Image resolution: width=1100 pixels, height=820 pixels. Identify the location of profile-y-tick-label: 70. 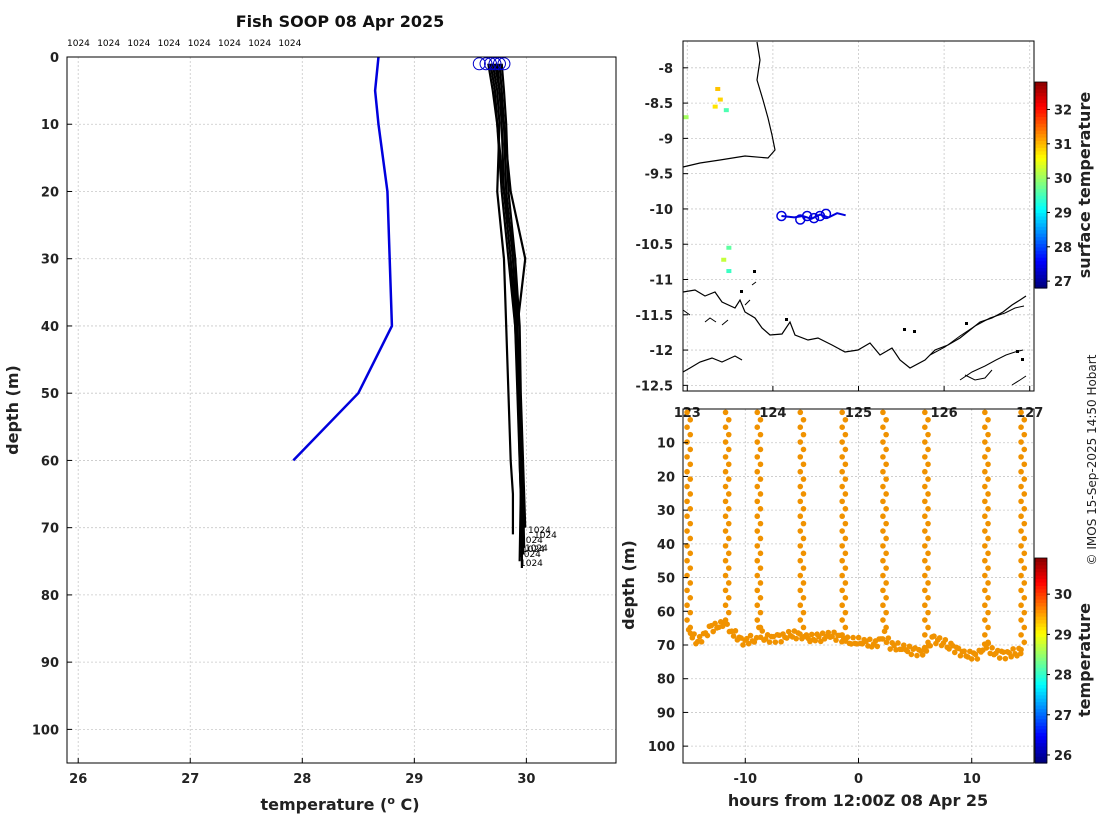
(50, 529).